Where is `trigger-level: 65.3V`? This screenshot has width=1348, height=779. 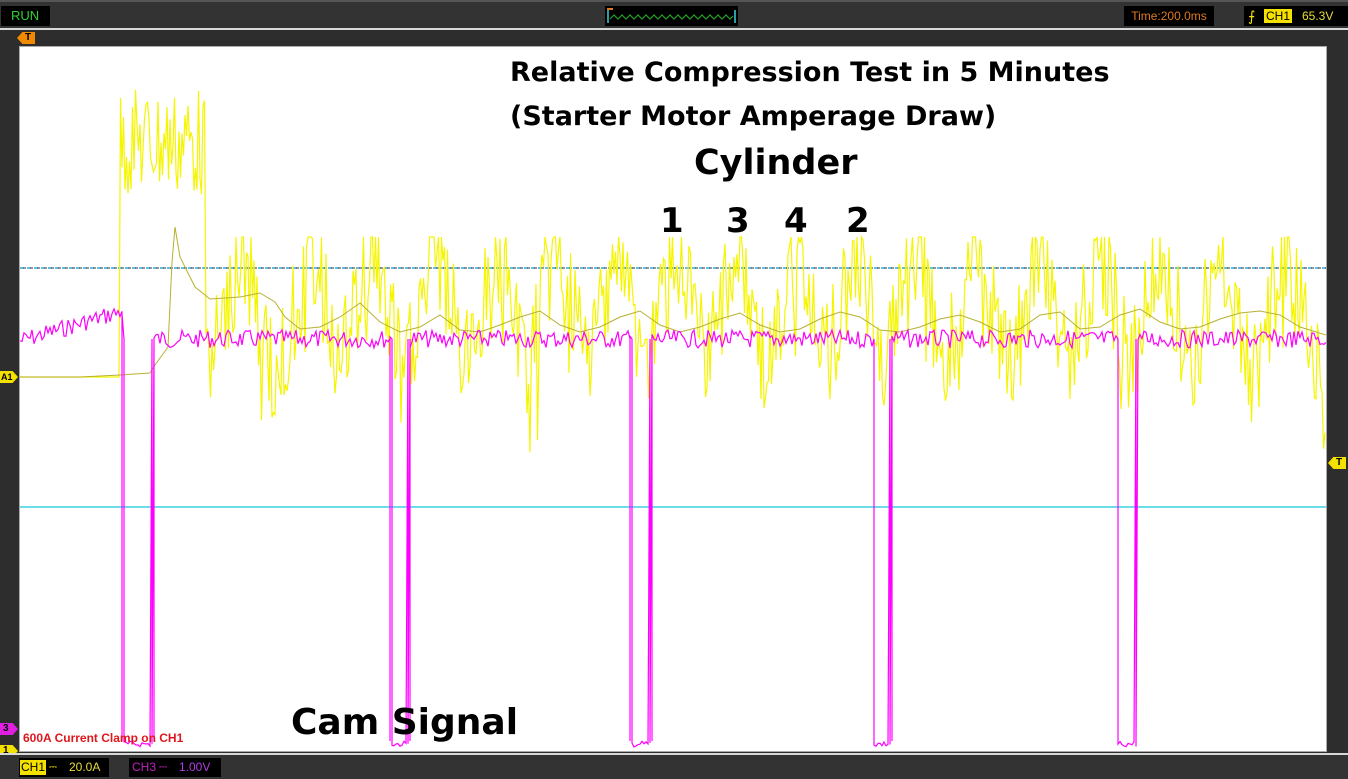
trigger-level: 65.3V is located at coordinates (1318, 16).